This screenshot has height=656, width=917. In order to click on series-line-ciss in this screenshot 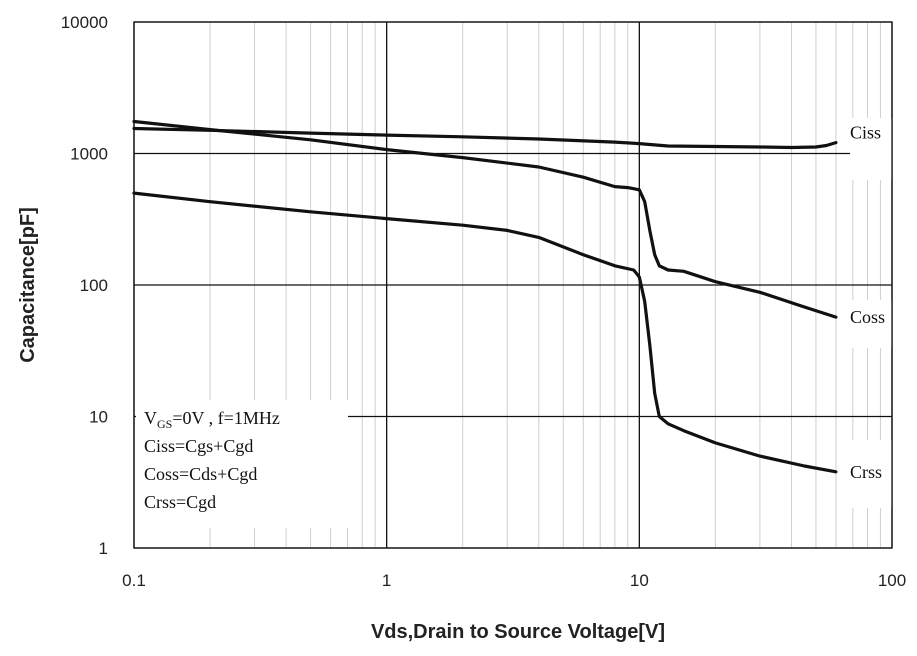, I will do `click(485, 138)`.